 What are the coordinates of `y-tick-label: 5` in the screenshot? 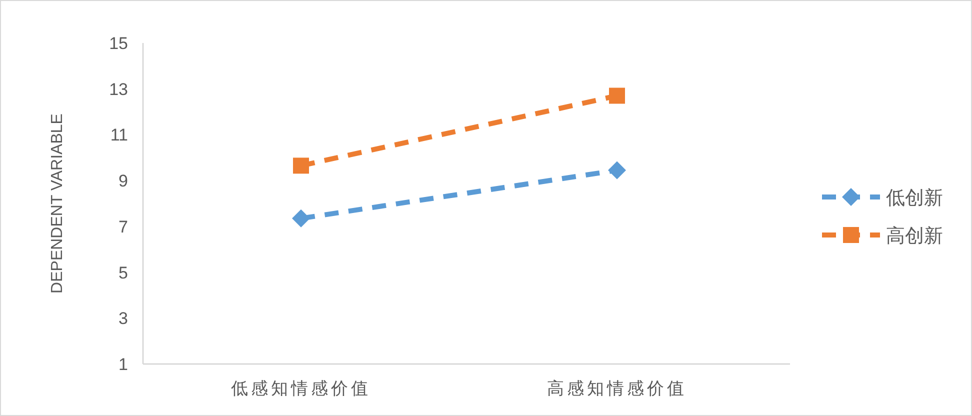 It's located at (123, 272).